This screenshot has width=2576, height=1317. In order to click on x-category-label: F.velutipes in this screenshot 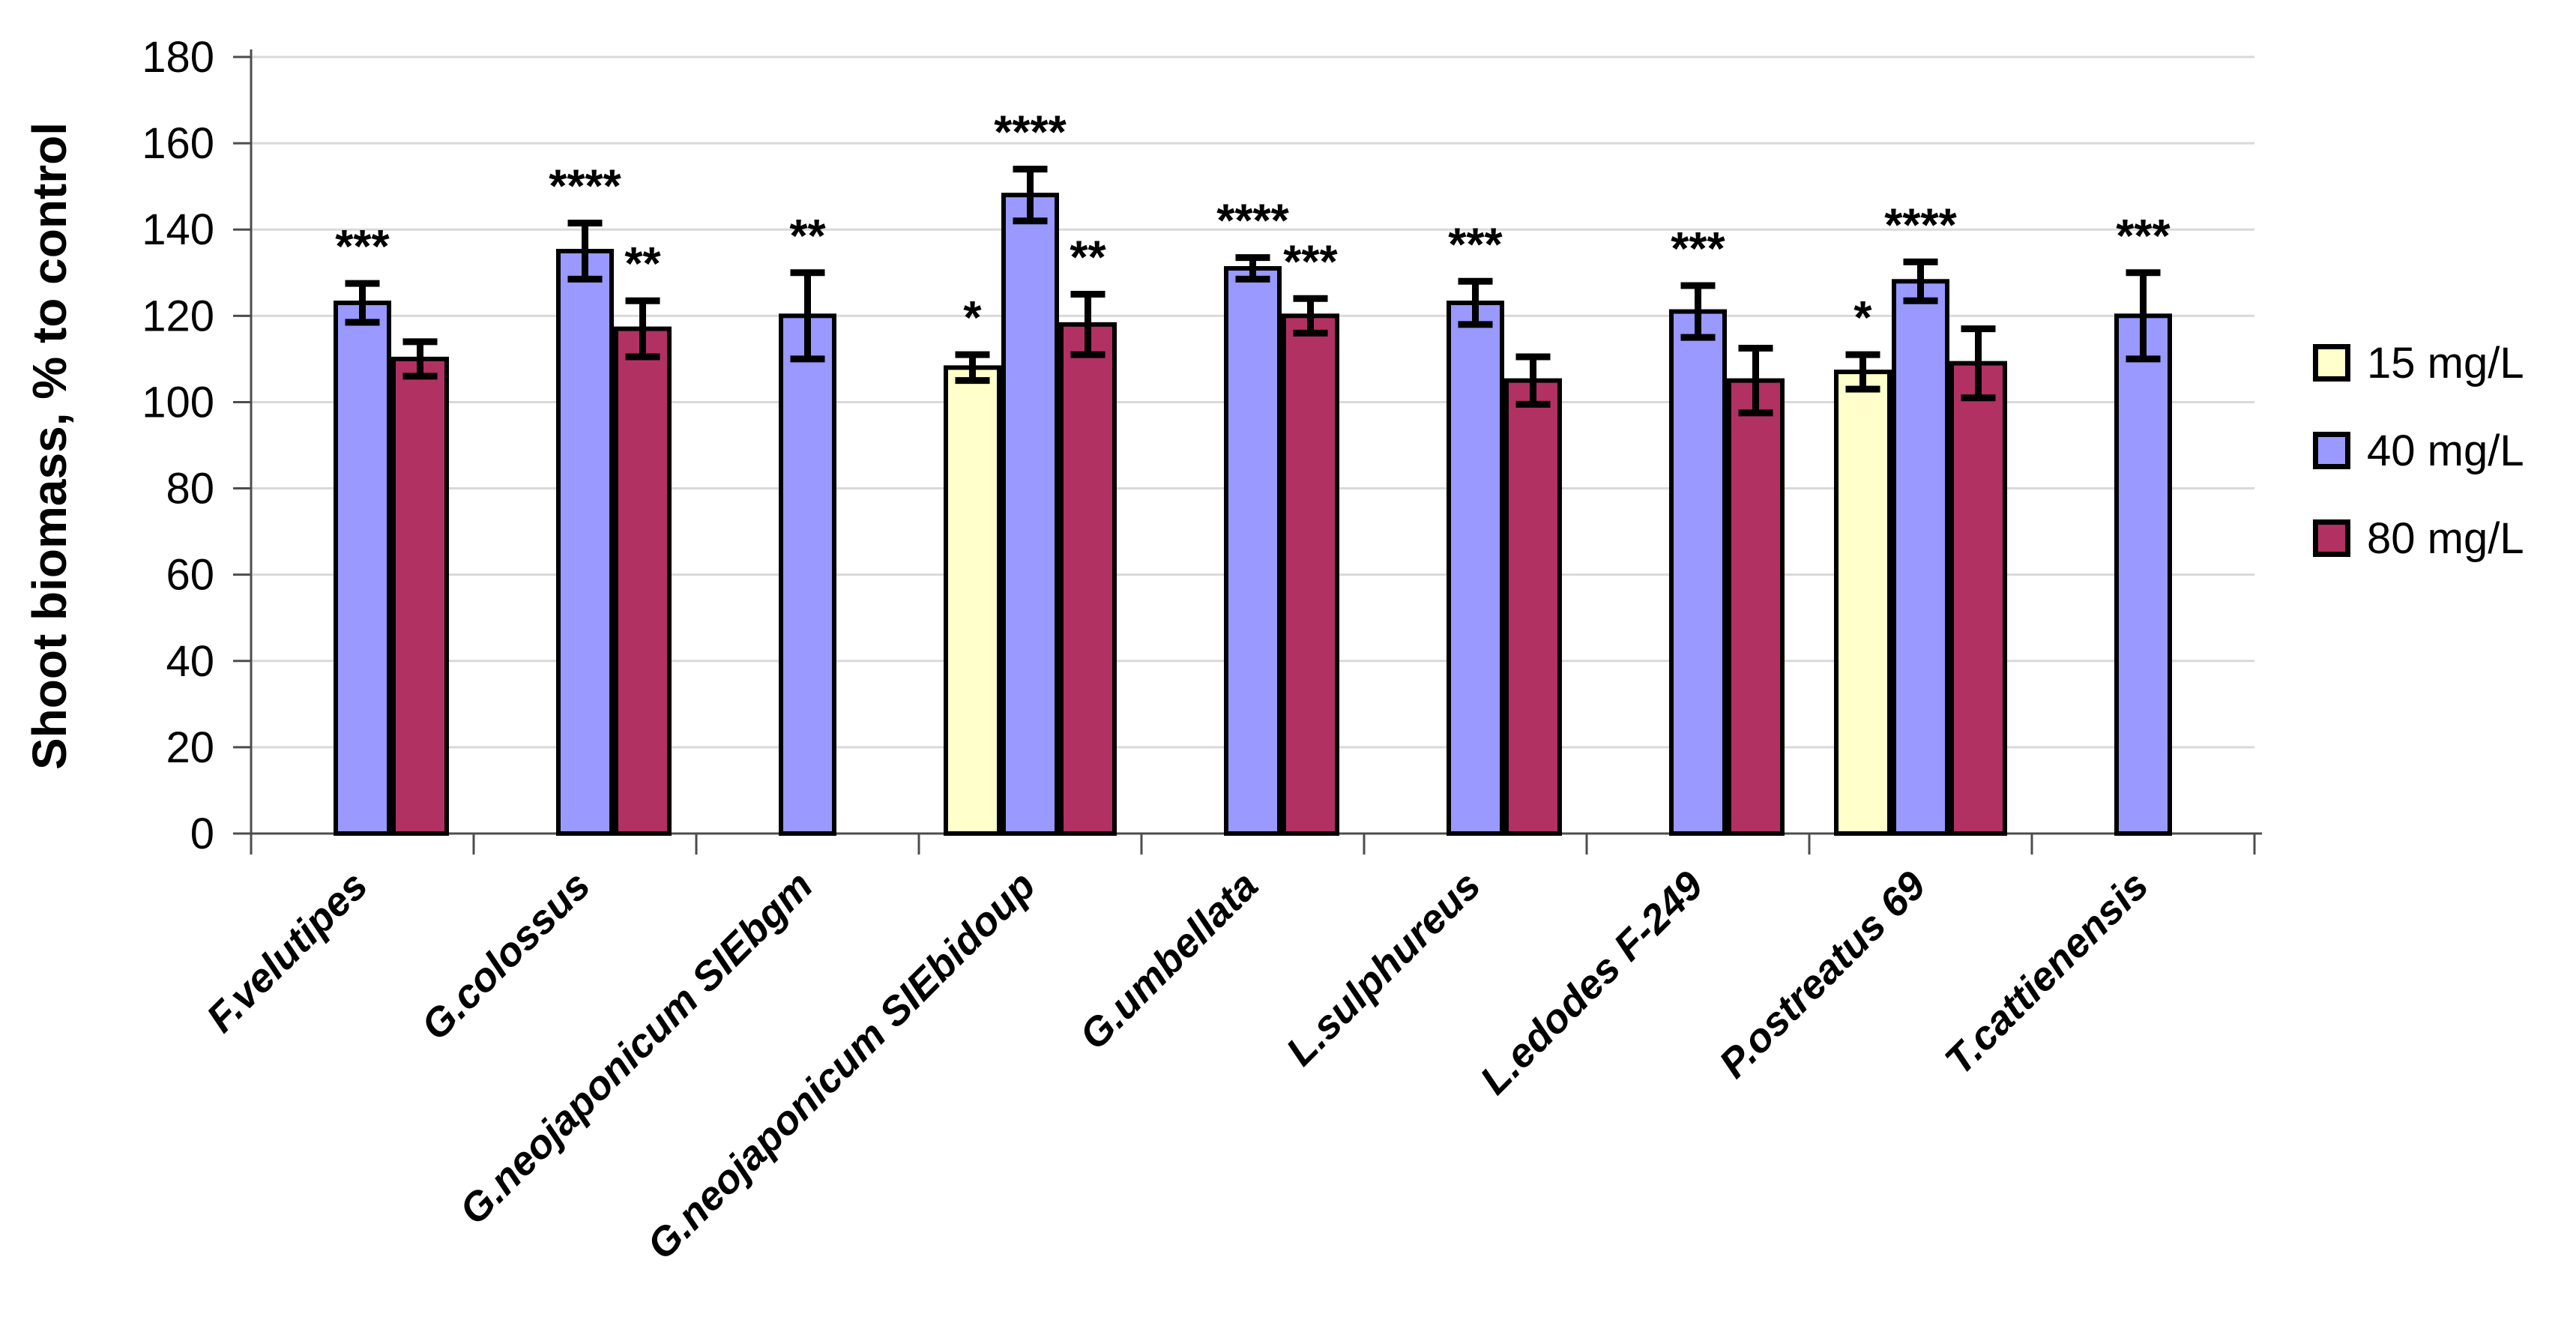, I will do `click(287, 952)`.